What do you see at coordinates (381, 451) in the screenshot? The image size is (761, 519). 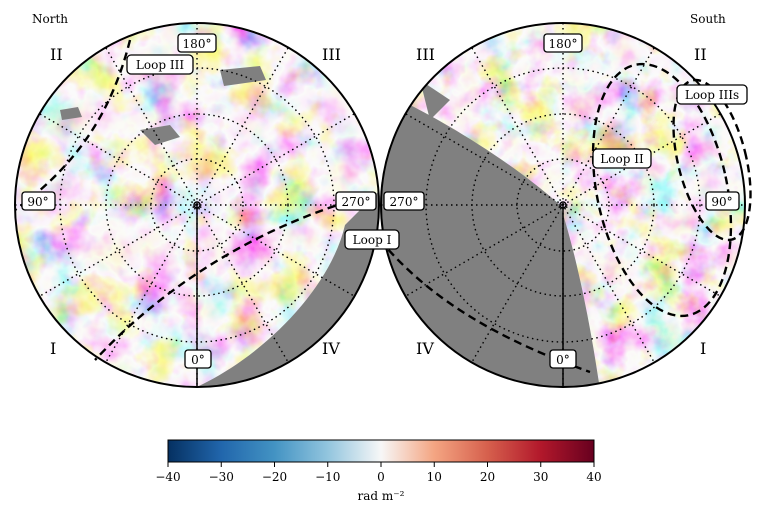 I see `colorbar-gradient` at bounding box center [381, 451].